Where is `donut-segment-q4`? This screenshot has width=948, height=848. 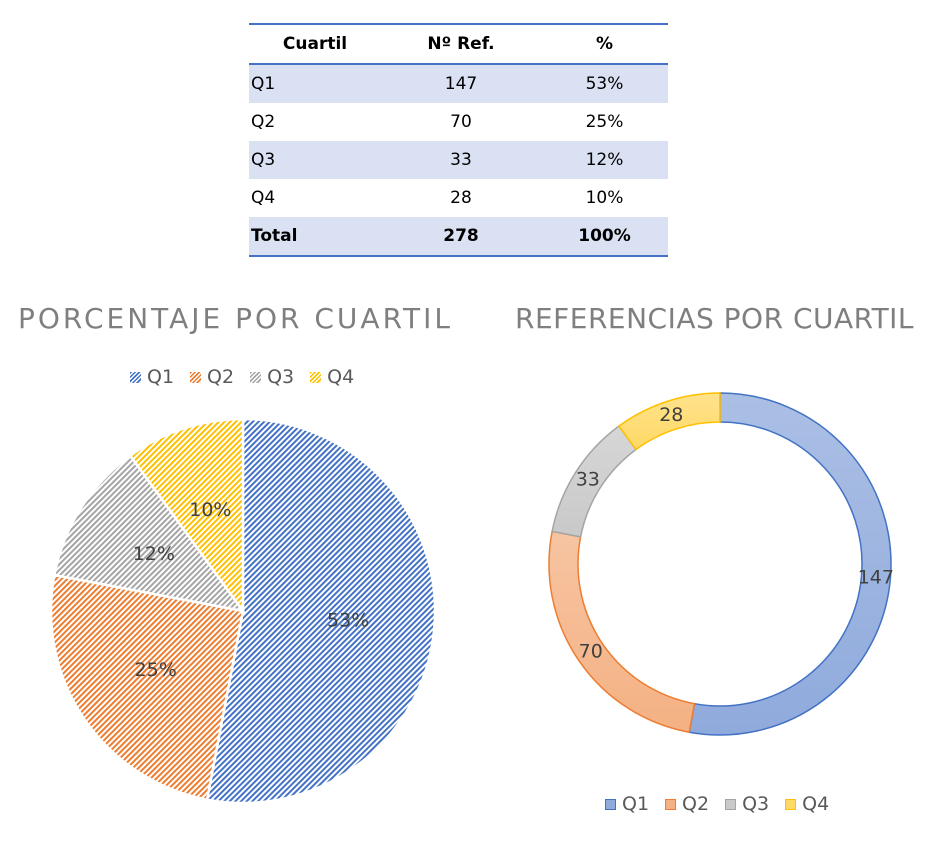
donut-segment-q4 is located at coordinates (669, 421).